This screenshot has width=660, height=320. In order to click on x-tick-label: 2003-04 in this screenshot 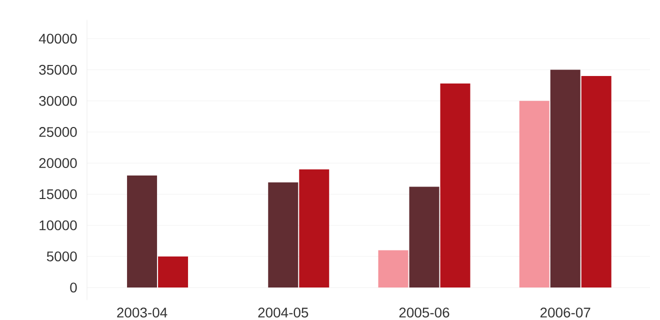, I will do `click(142, 313)`.